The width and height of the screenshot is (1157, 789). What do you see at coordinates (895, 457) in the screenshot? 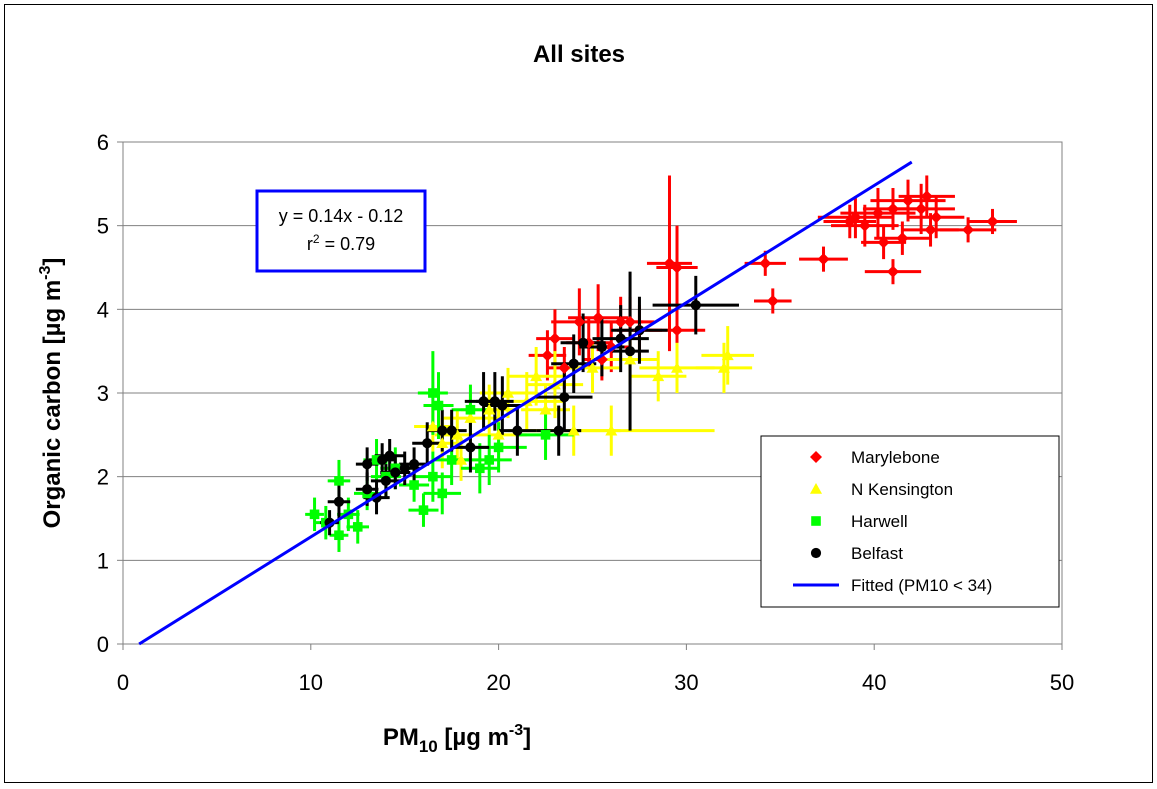
I see `legend-label: Marylebone` at bounding box center [895, 457].